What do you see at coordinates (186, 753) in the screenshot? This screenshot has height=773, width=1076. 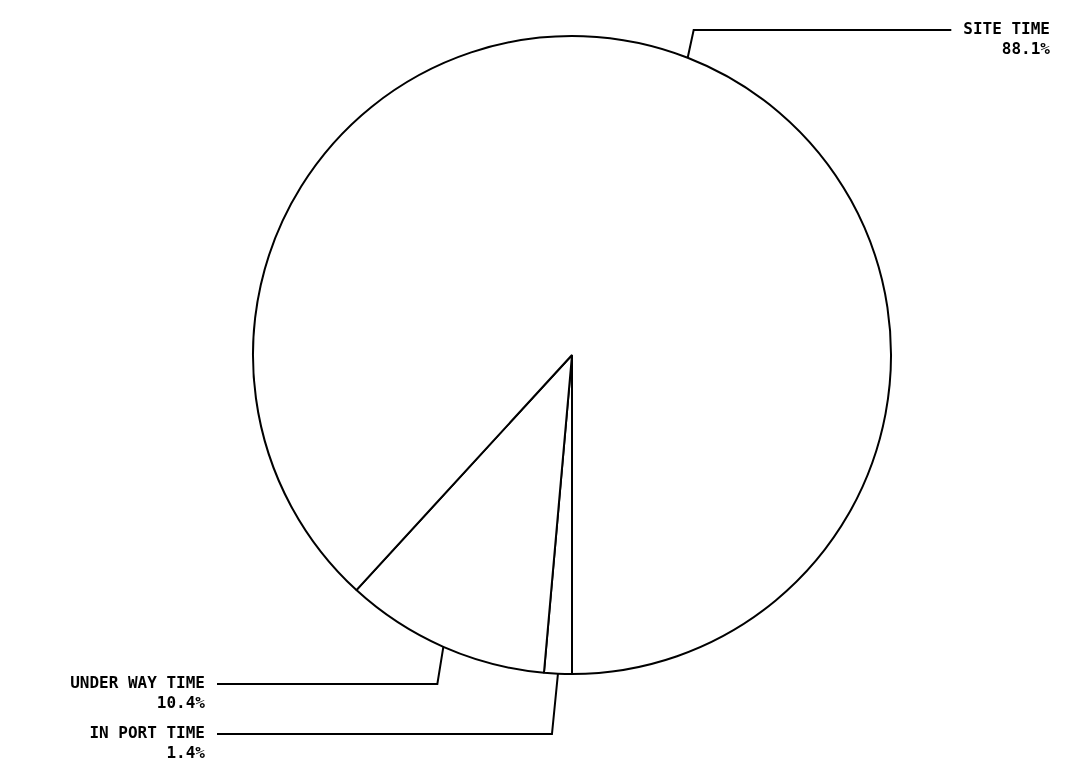 I see `data-label: 1.4%` at bounding box center [186, 753].